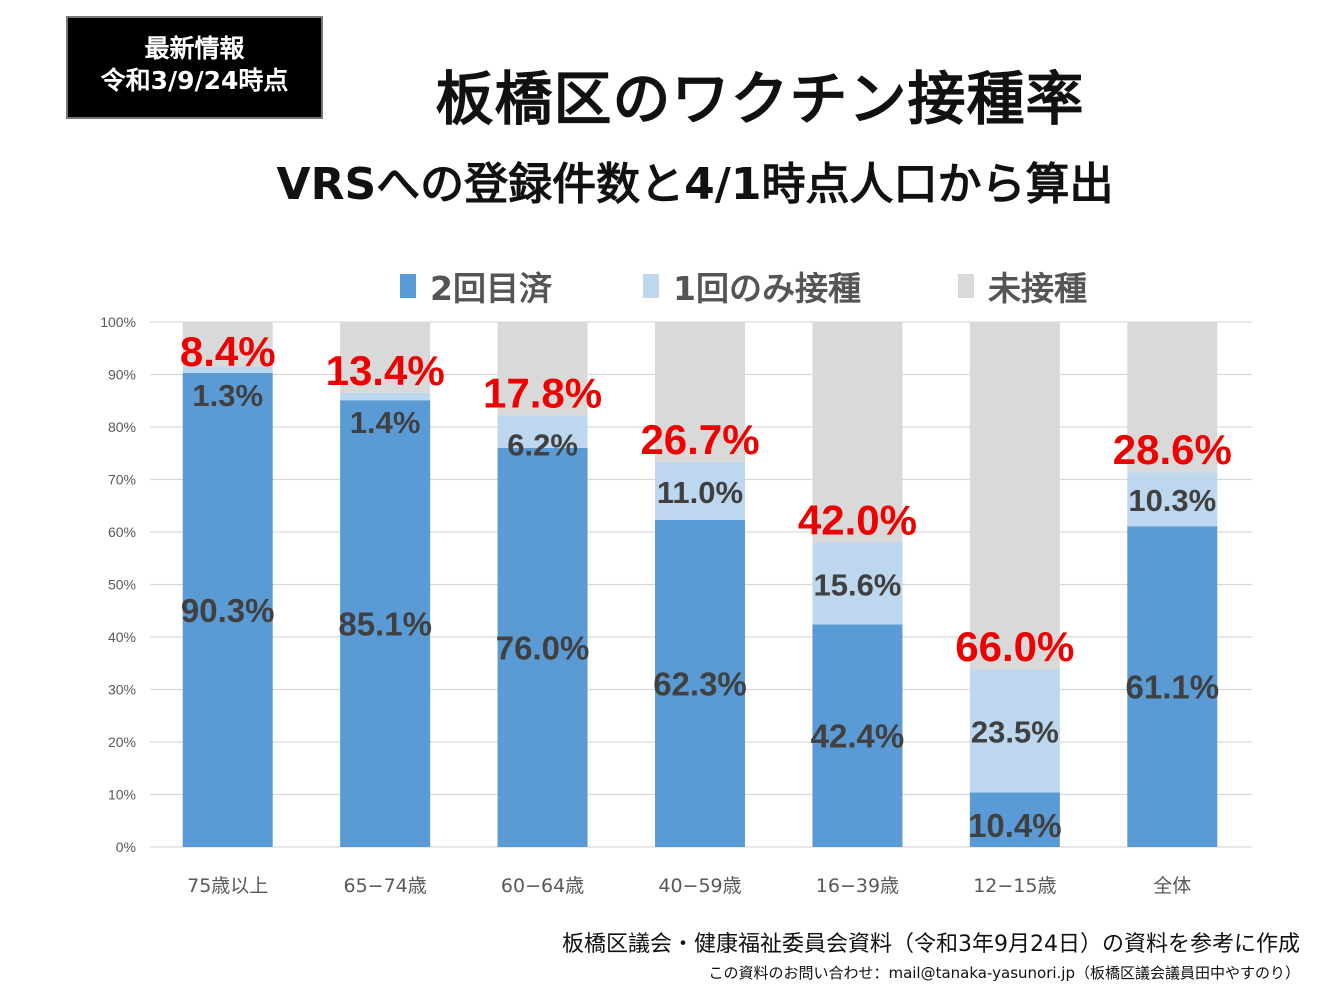  What do you see at coordinates (542, 886) in the screenshot?
I see `x-tick-label: 60−64歳` at bounding box center [542, 886].